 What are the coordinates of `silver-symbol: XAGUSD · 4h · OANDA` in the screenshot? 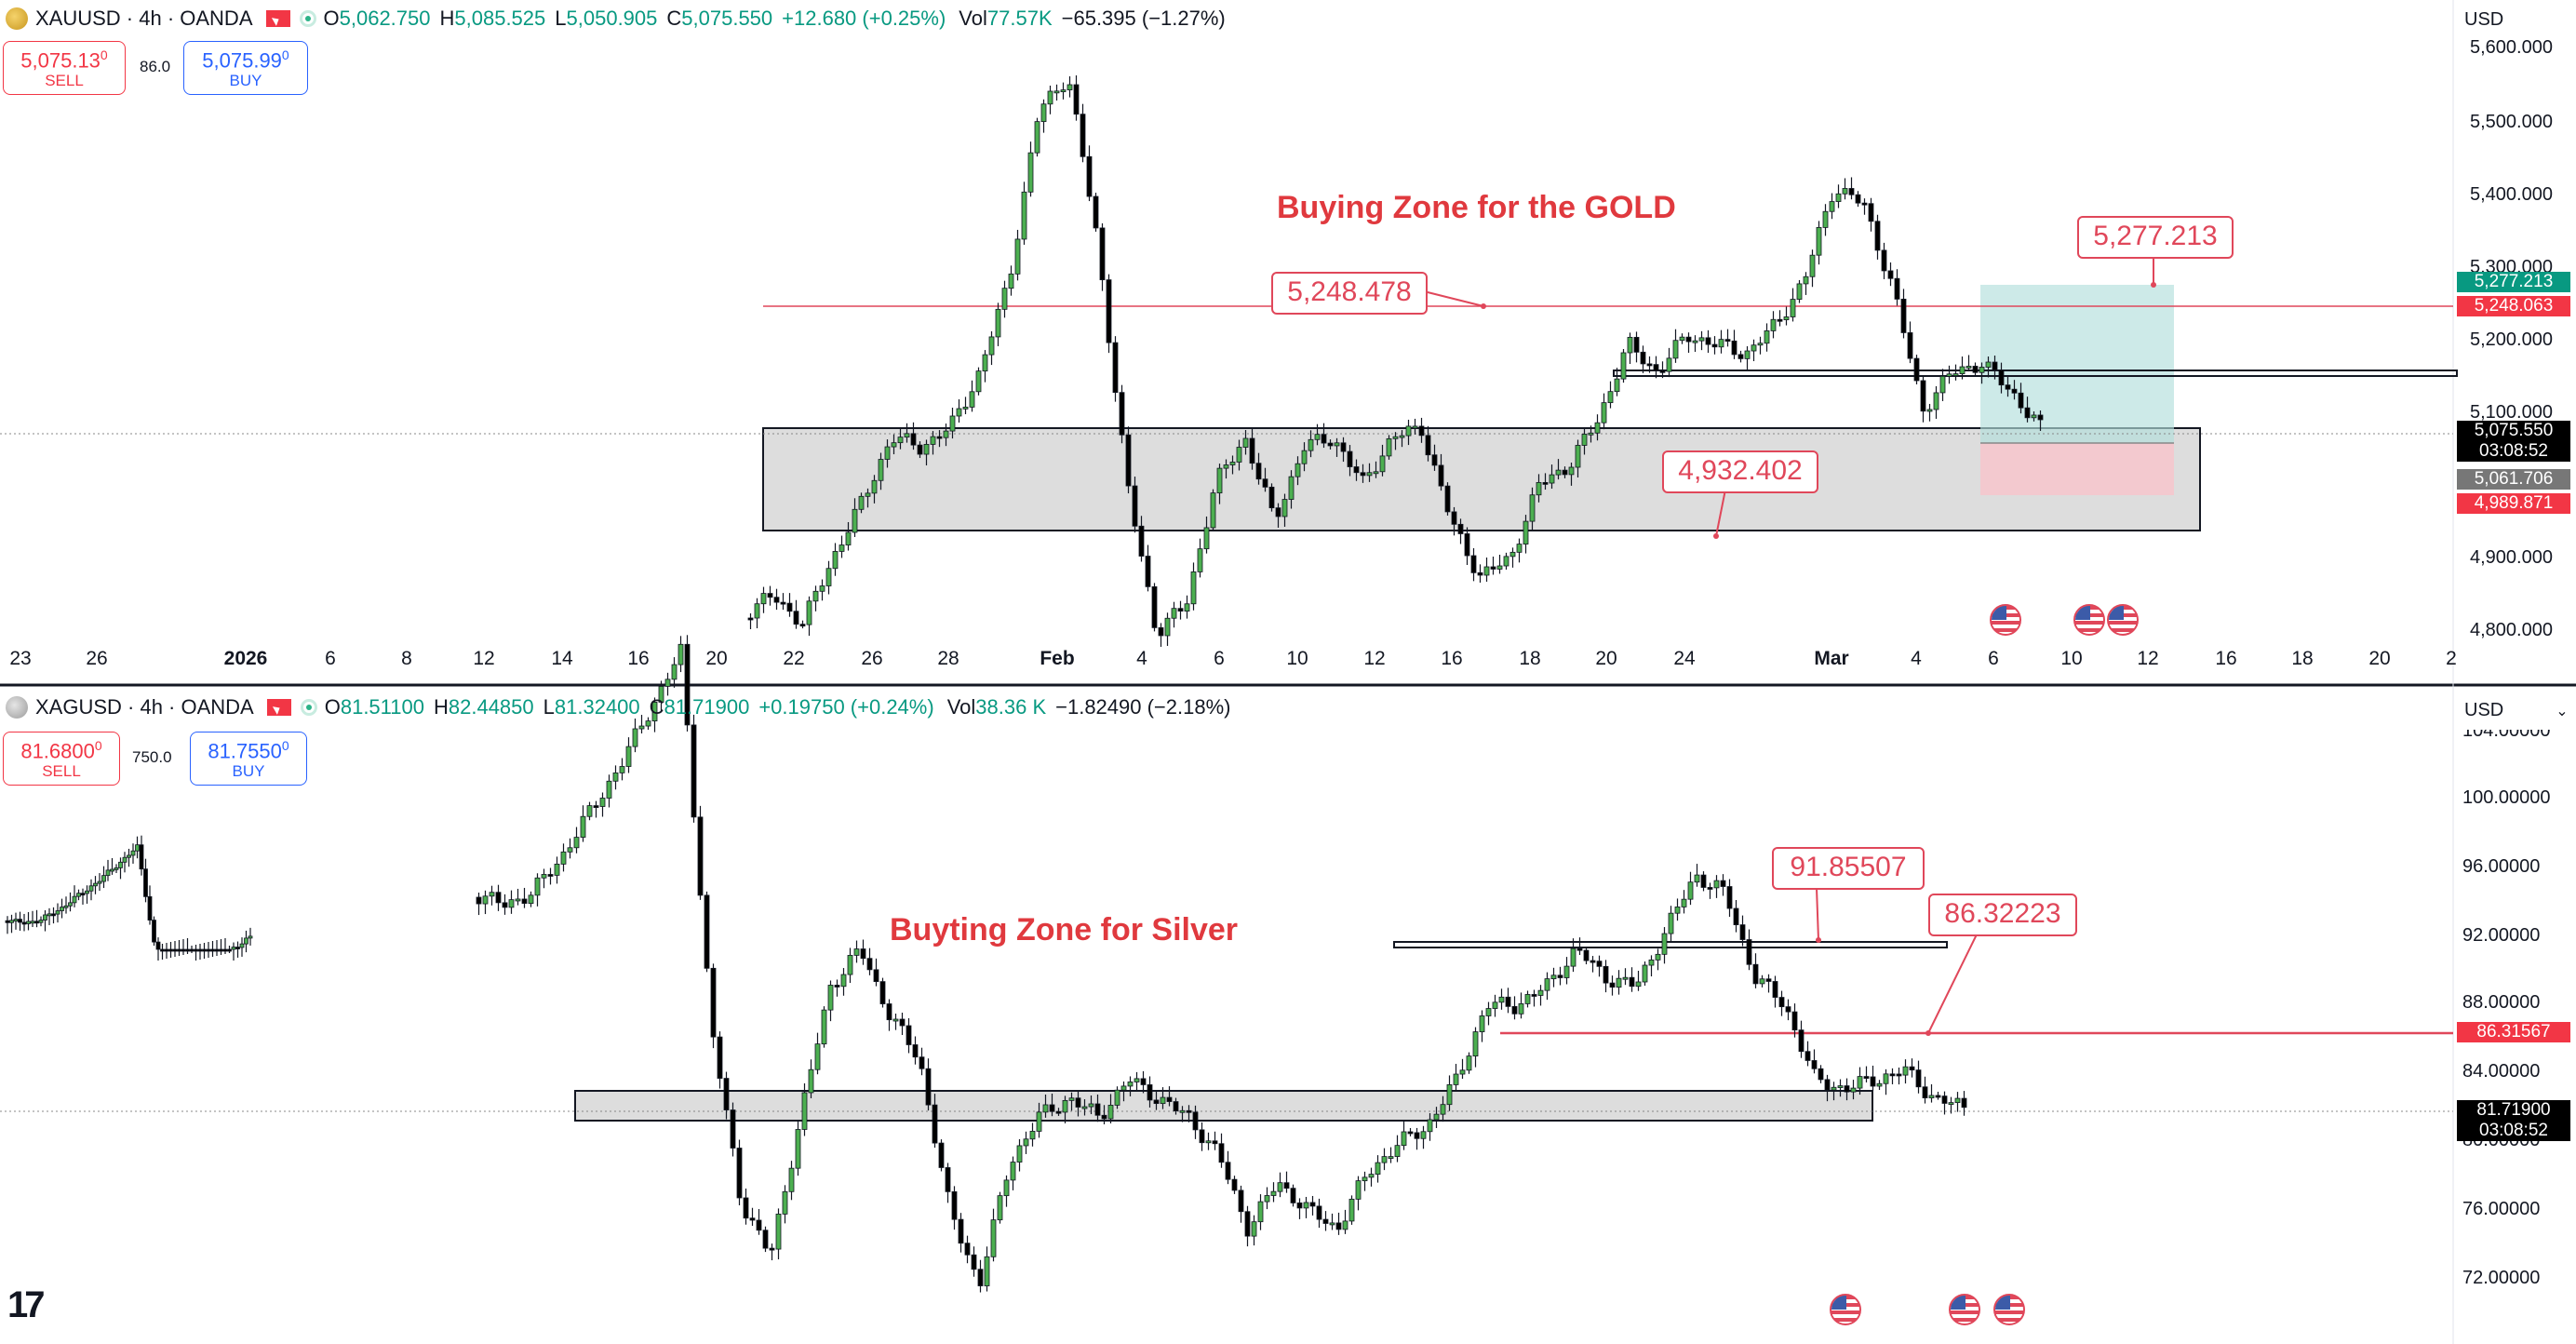 It's located at (144, 707).